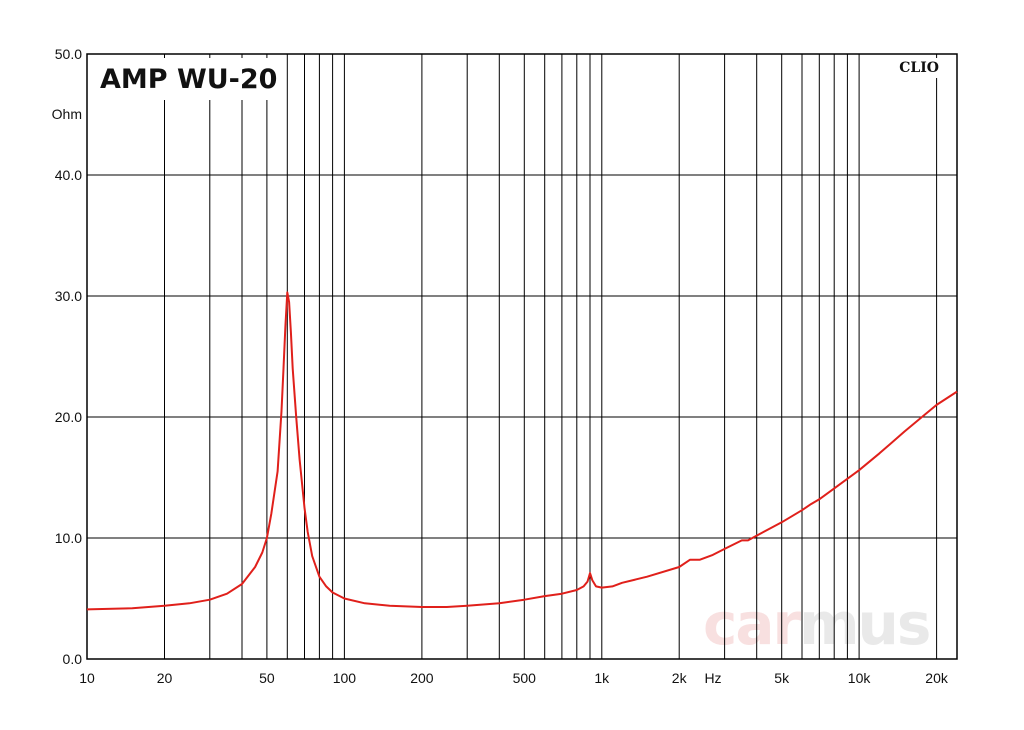  What do you see at coordinates (67, 114) in the screenshot?
I see `y-axis-unit-label: Ohm` at bounding box center [67, 114].